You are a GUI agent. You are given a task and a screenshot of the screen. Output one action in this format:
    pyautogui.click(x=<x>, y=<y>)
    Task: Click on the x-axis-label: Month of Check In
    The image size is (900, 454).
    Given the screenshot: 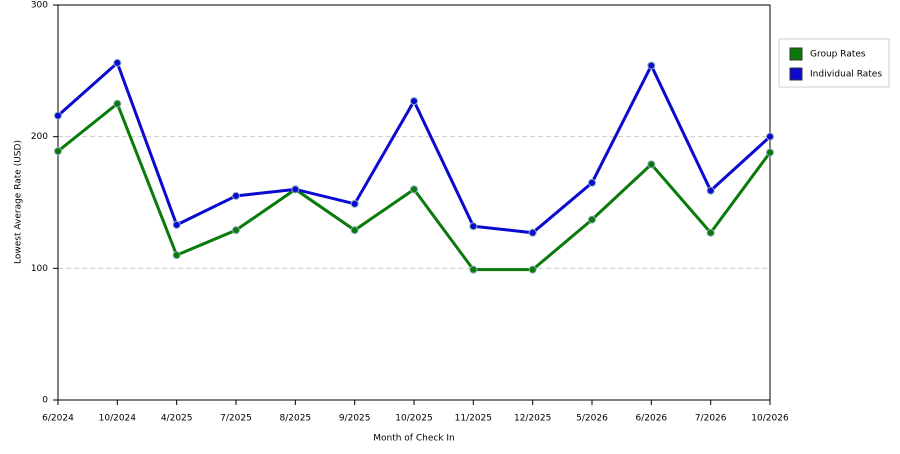 What is the action you would take?
    pyautogui.click(x=414, y=439)
    